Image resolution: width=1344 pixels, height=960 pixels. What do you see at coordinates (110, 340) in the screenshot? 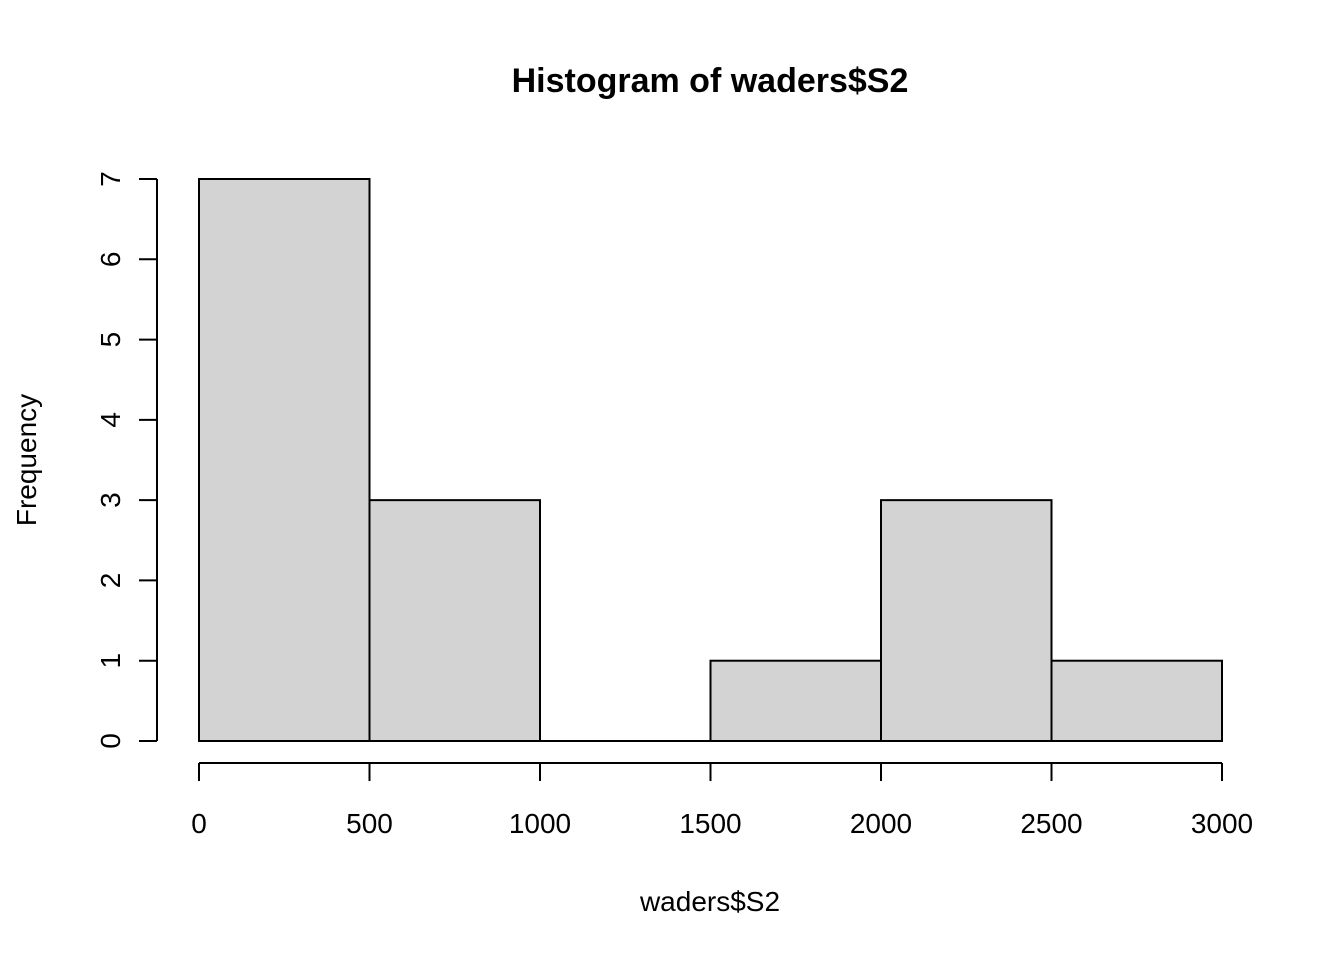
I see `y-tick-label: 5` at bounding box center [110, 340].